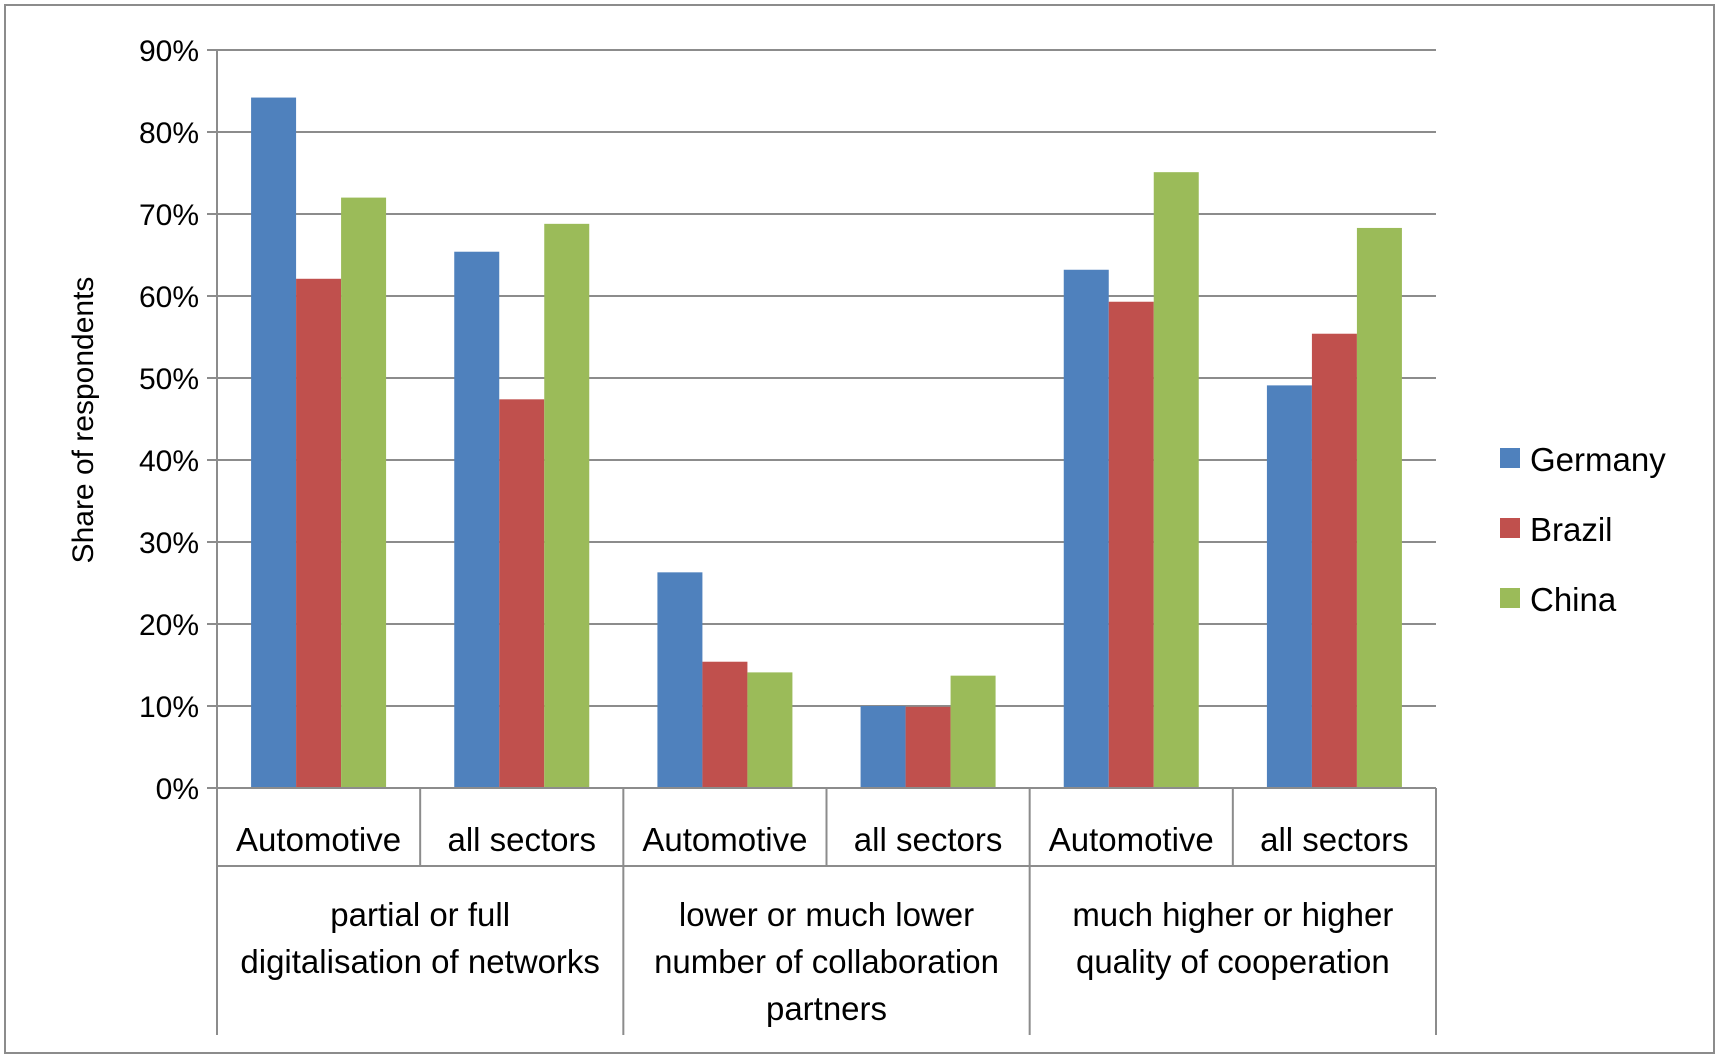 The image size is (1721, 1060). I want to click on legend: Germany Brazil China, so click(1583, 529).